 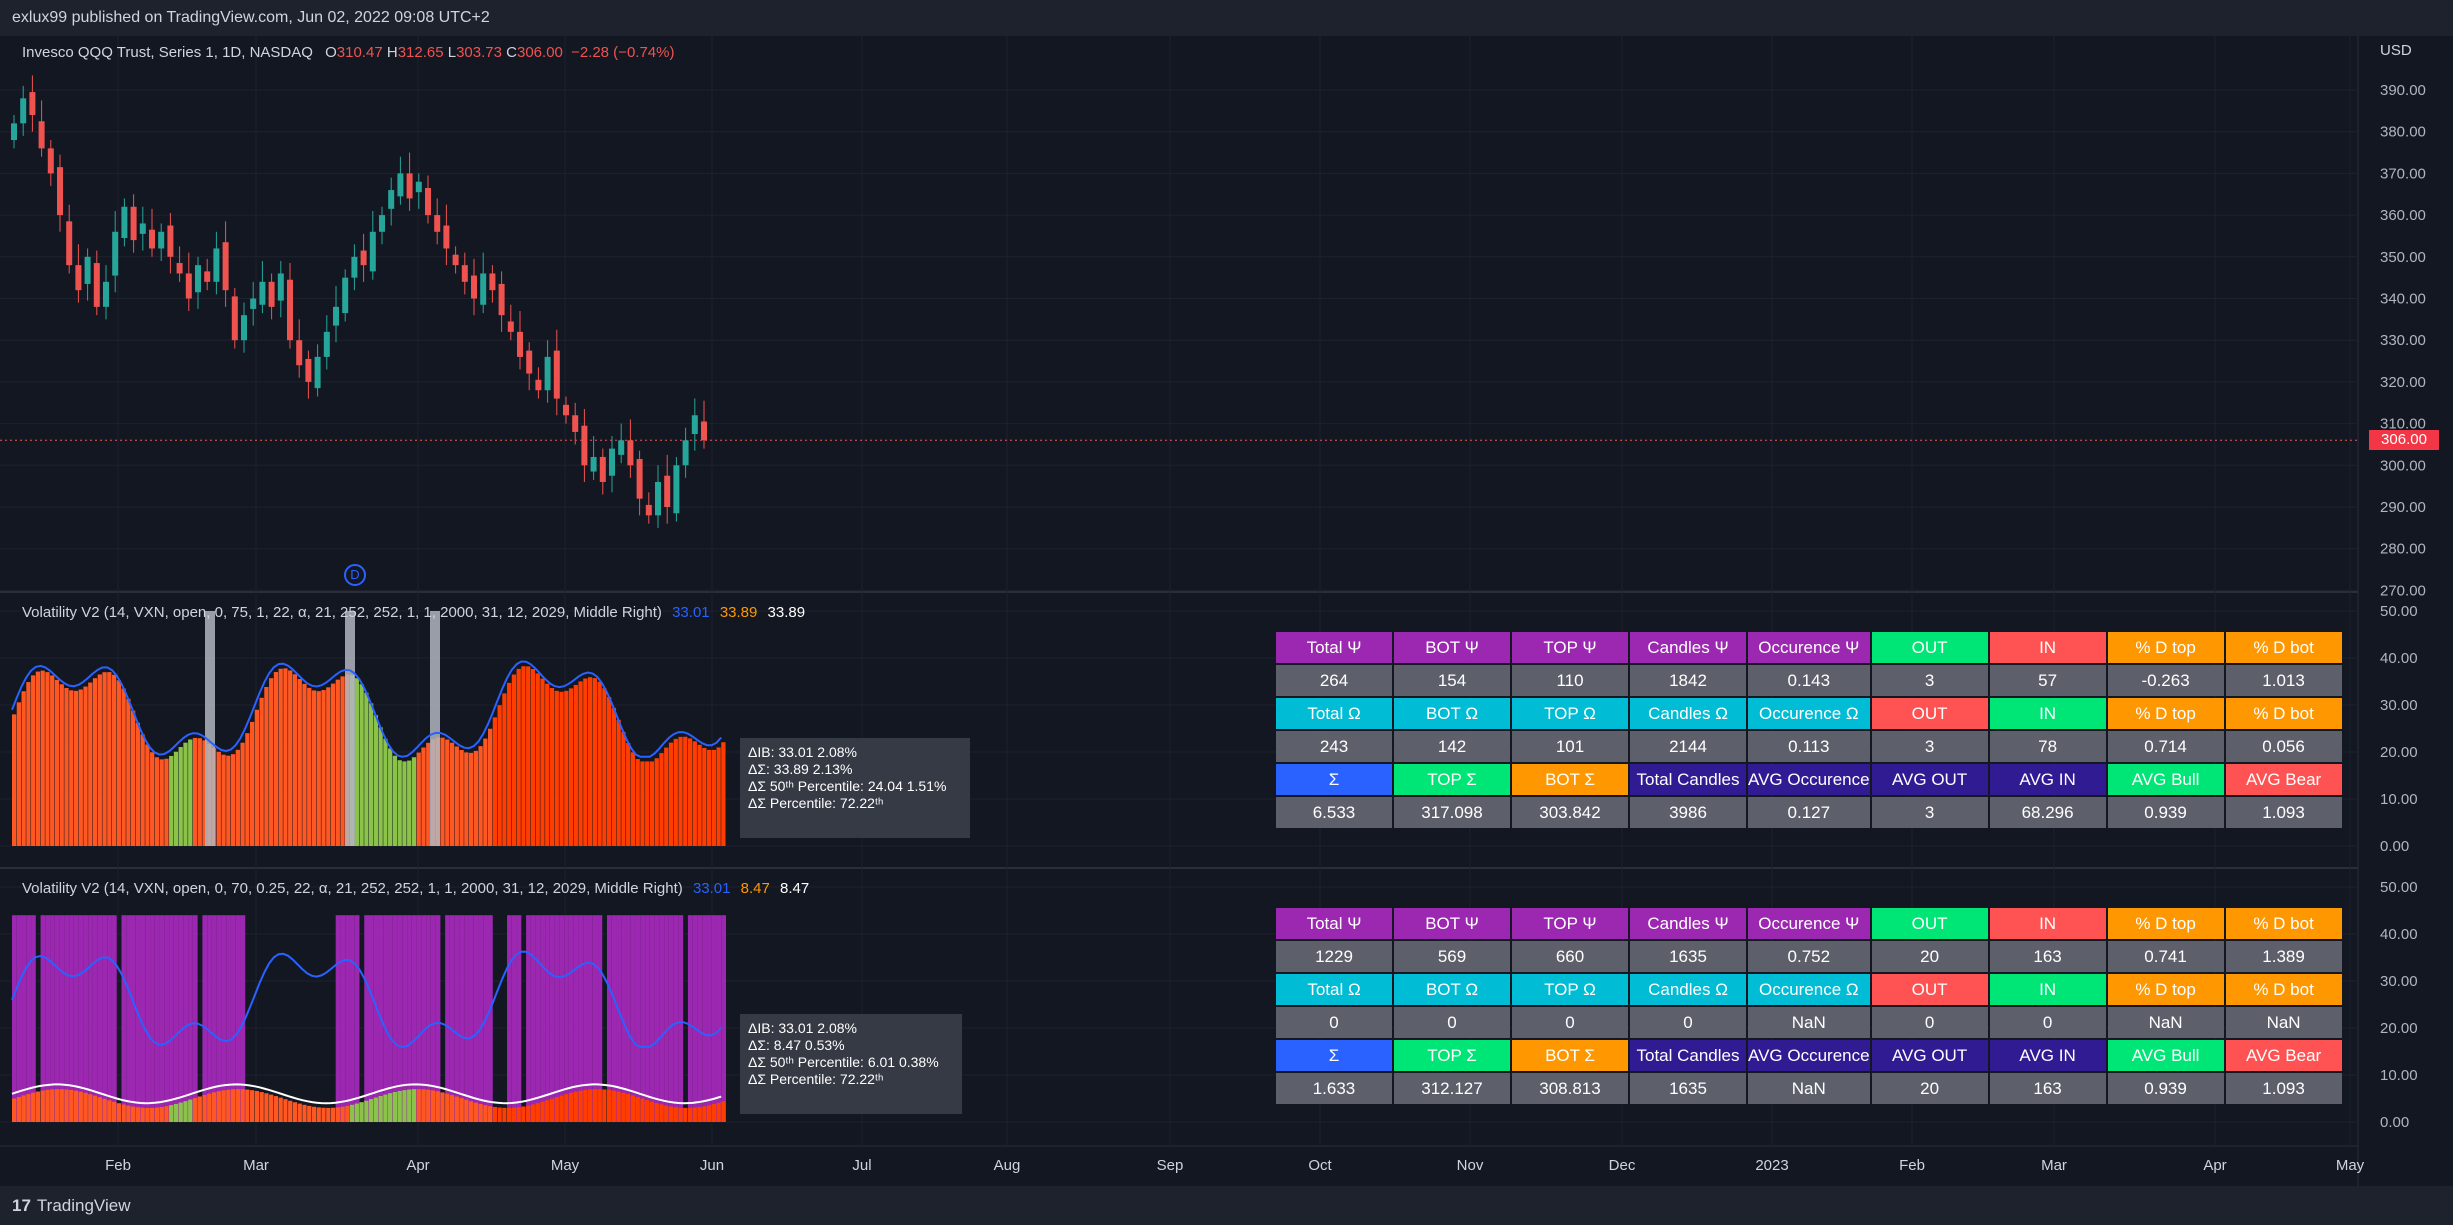 I want to click on price-axis-label: 380.00, so click(x=2403, y=132).